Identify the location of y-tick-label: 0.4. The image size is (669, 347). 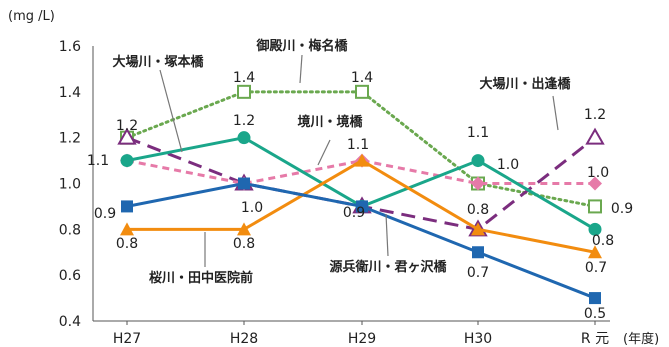
(70, 322).